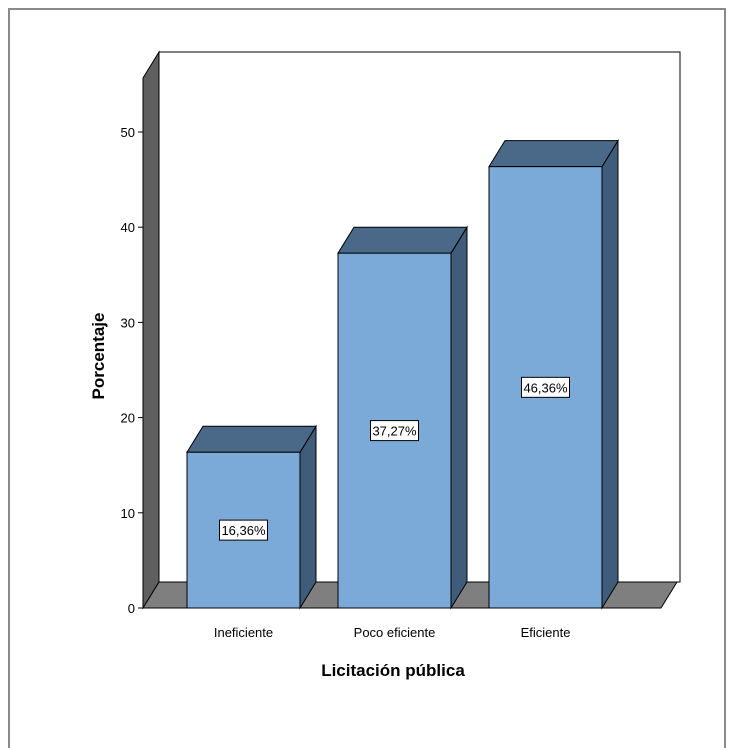 This screenshot has width=730, height=748. What do you see at coordinates (251, 517) in the screenshot?
I see `bar: 16,36%` at bounding box center [251, 517].